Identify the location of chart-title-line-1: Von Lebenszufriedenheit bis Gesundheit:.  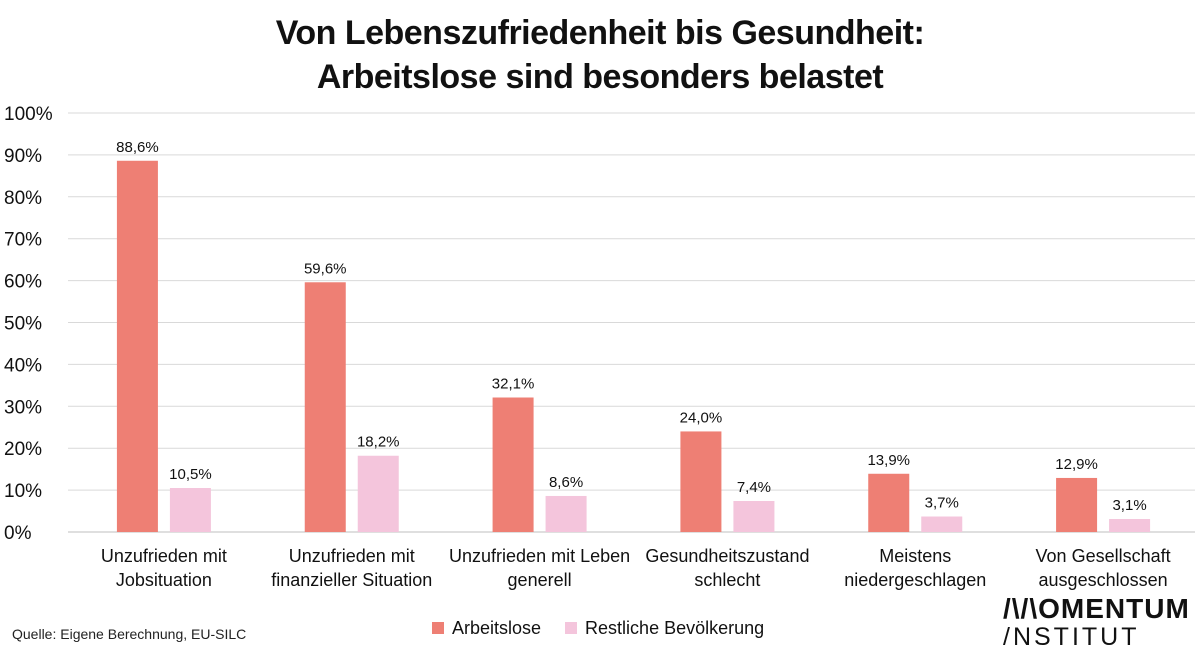
(600, 33).